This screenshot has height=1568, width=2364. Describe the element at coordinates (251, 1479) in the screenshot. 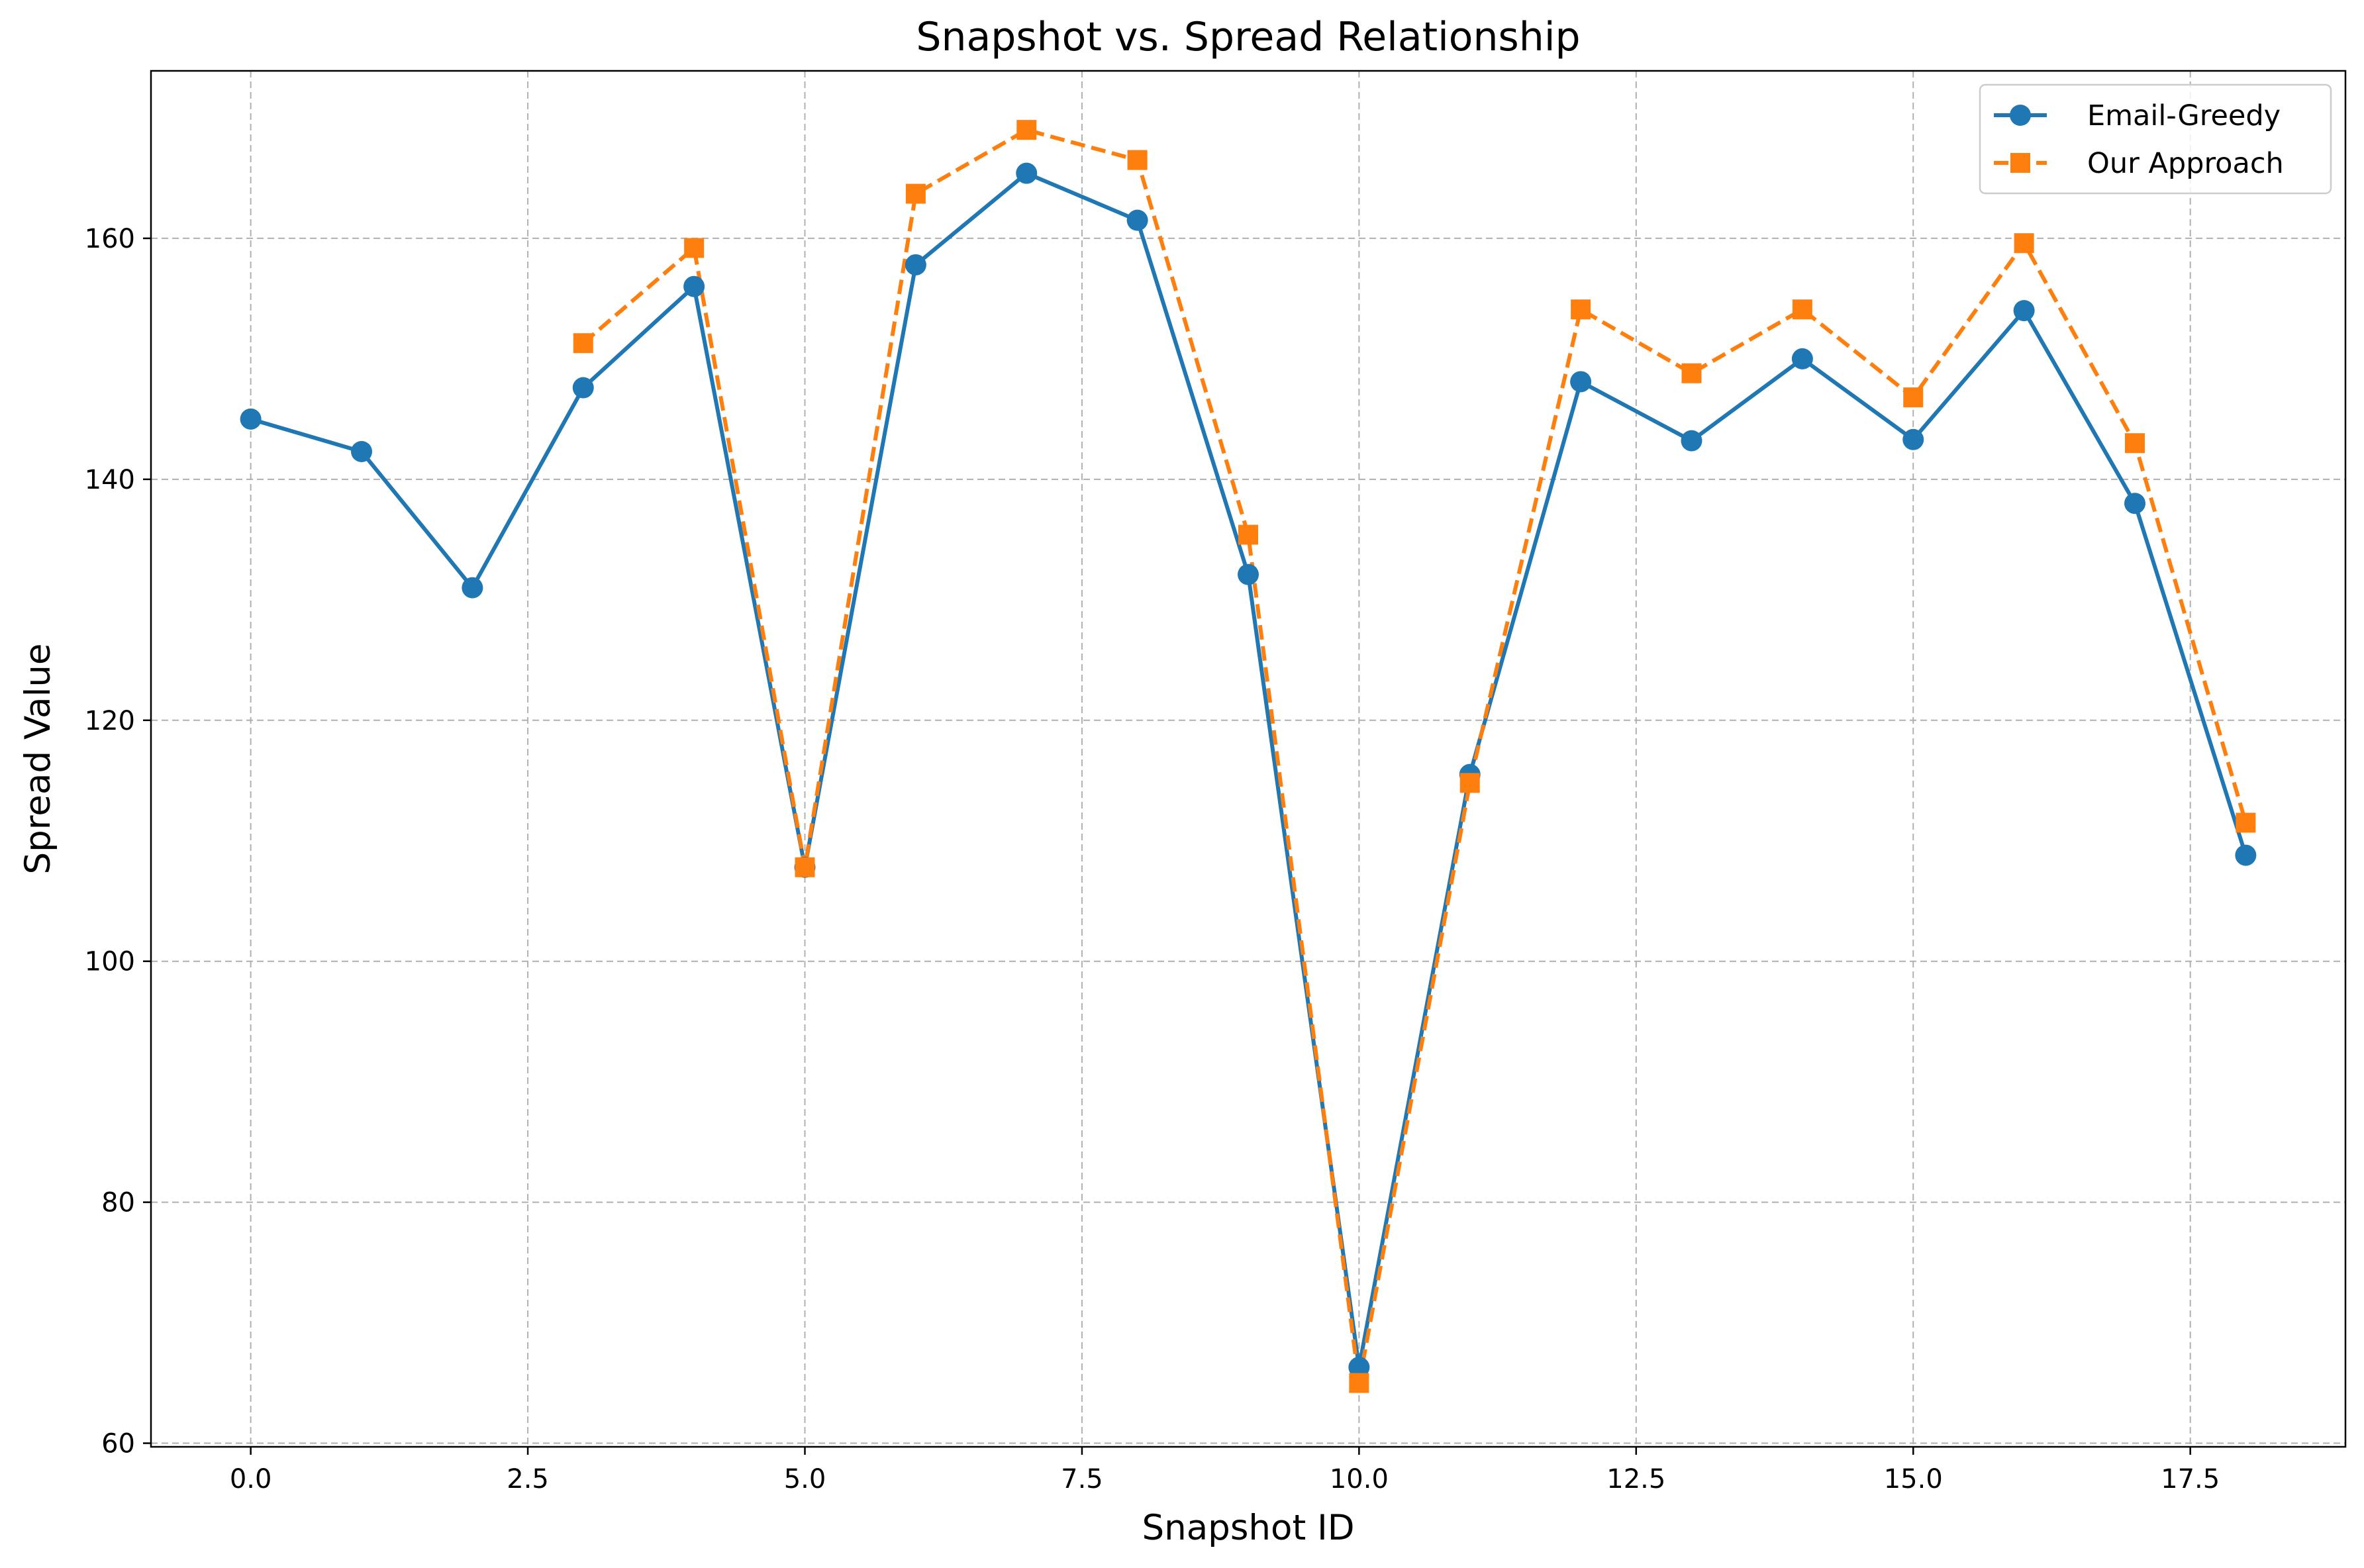

I see `x-tick-label: 0.0` at that location.